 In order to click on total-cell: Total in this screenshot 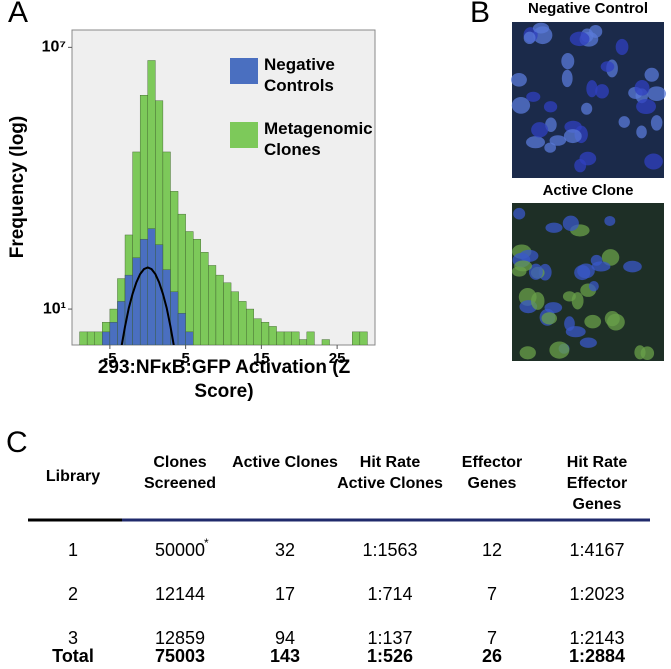, I will do `click(73, 656)`.